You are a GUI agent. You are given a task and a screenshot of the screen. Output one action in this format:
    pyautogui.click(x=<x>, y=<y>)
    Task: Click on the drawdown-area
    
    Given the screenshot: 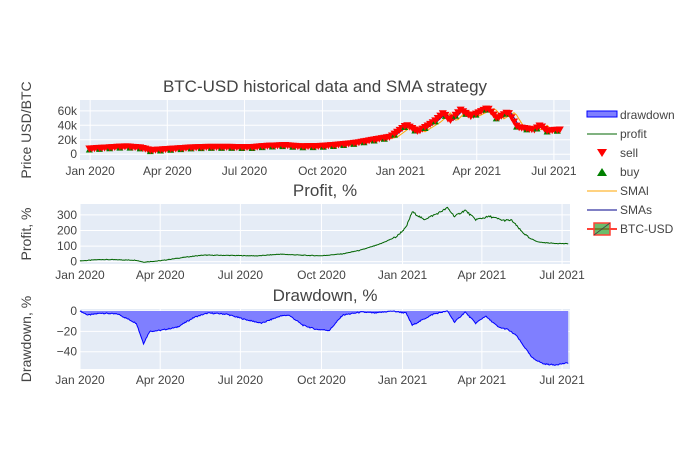 What is the action you would take?
    pyautogui.click(x=324, y=338)
    